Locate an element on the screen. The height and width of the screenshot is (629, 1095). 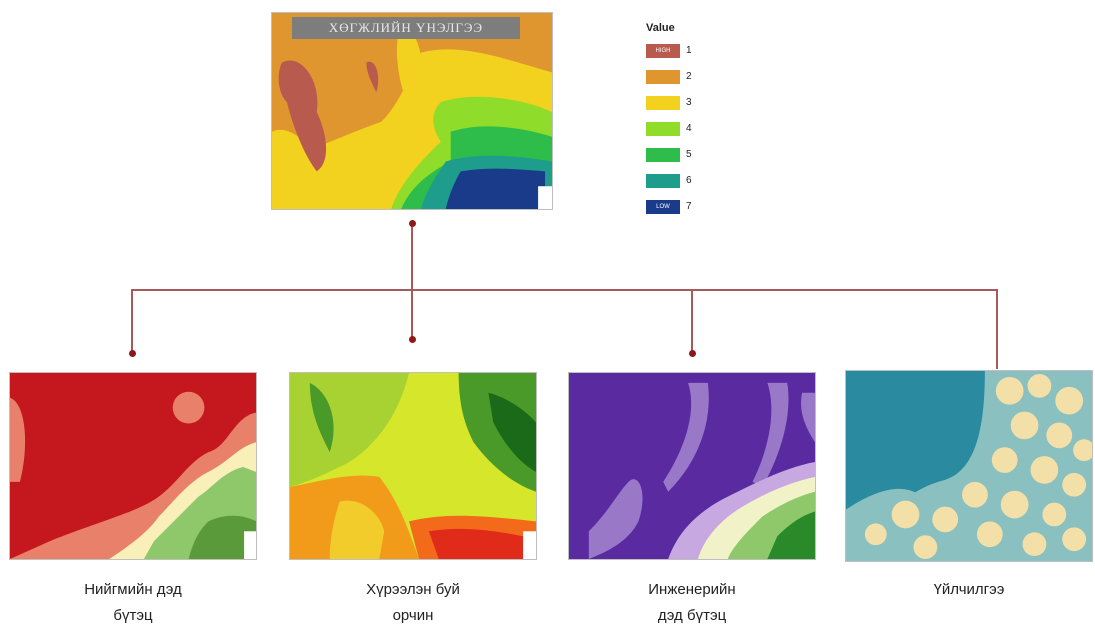
connector-bus is located at coordinates (564, 290).